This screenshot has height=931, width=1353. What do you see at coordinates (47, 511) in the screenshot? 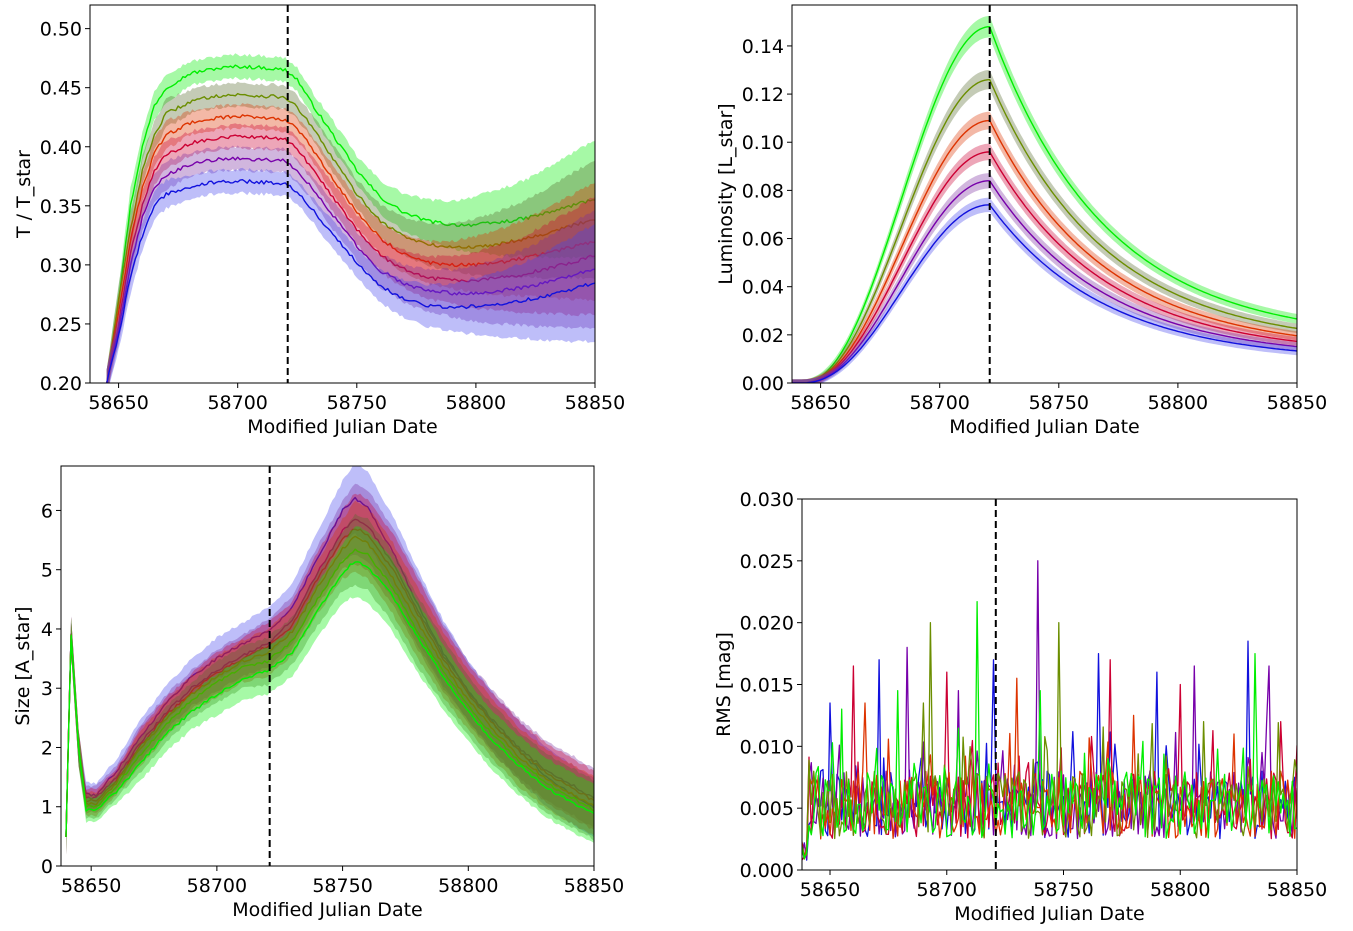
I see `size-ytick-label: 6` at bounding box center [47, 511].